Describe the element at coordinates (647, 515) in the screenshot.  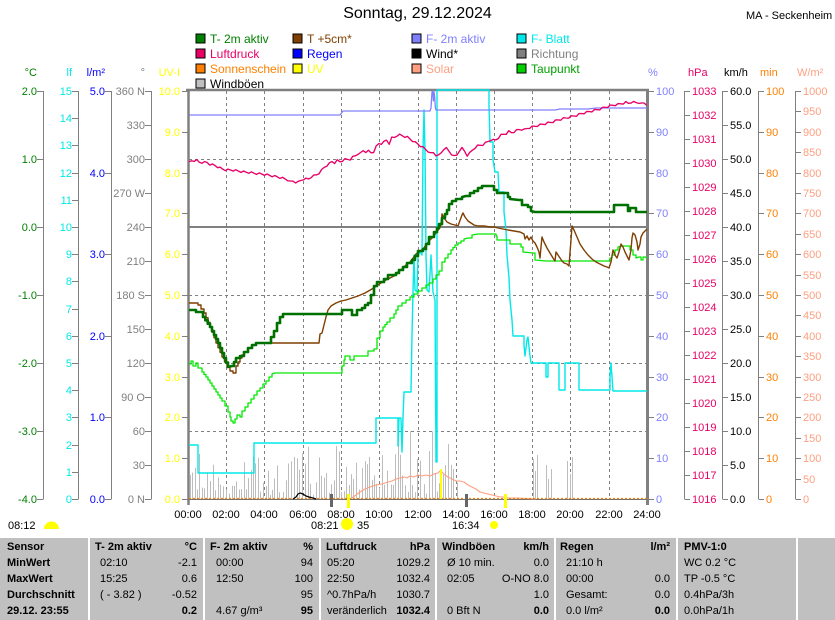
I see `svg-text: 24:00` at that location.